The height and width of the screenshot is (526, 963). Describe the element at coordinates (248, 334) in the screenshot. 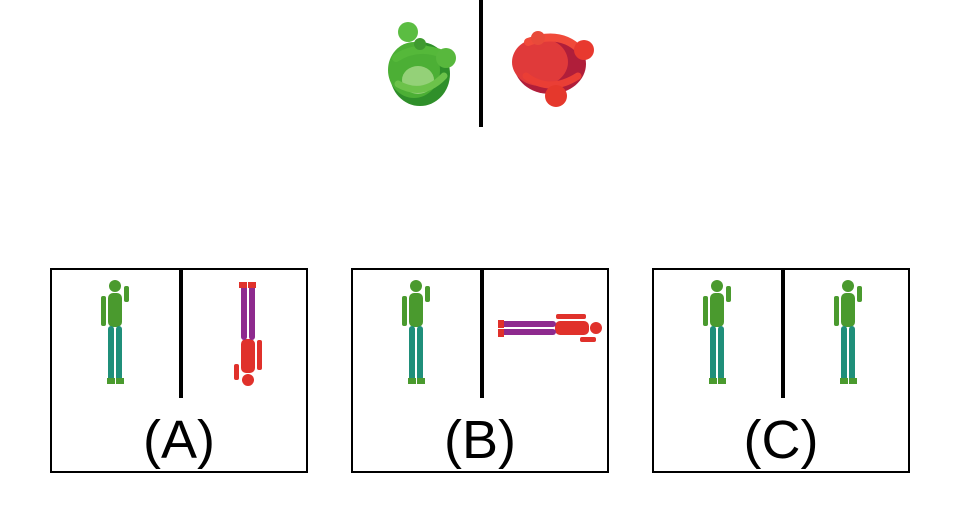

I see `option-a-right-figure` at that location.